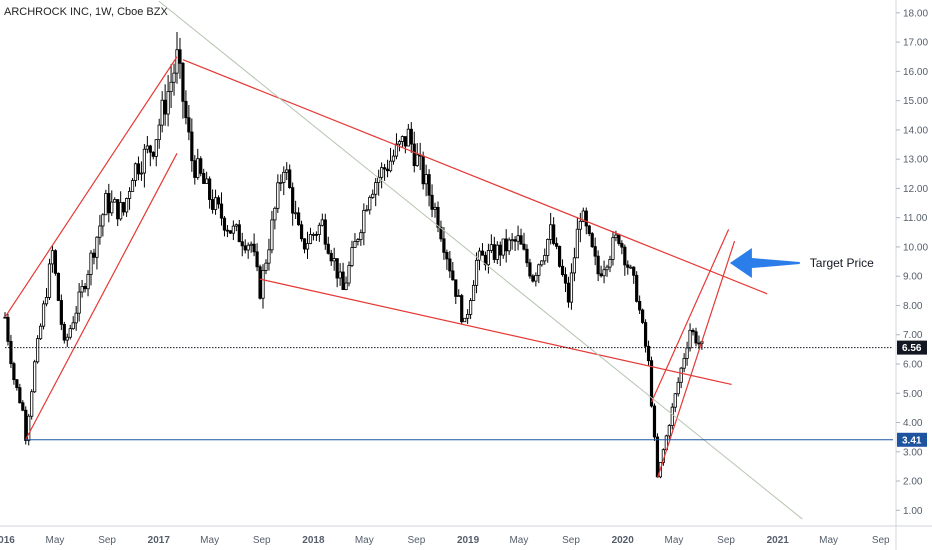  What do you see at coordinates (912, 439) in the screenshot?
I see `price-badge` at bounding box center [912, 439].